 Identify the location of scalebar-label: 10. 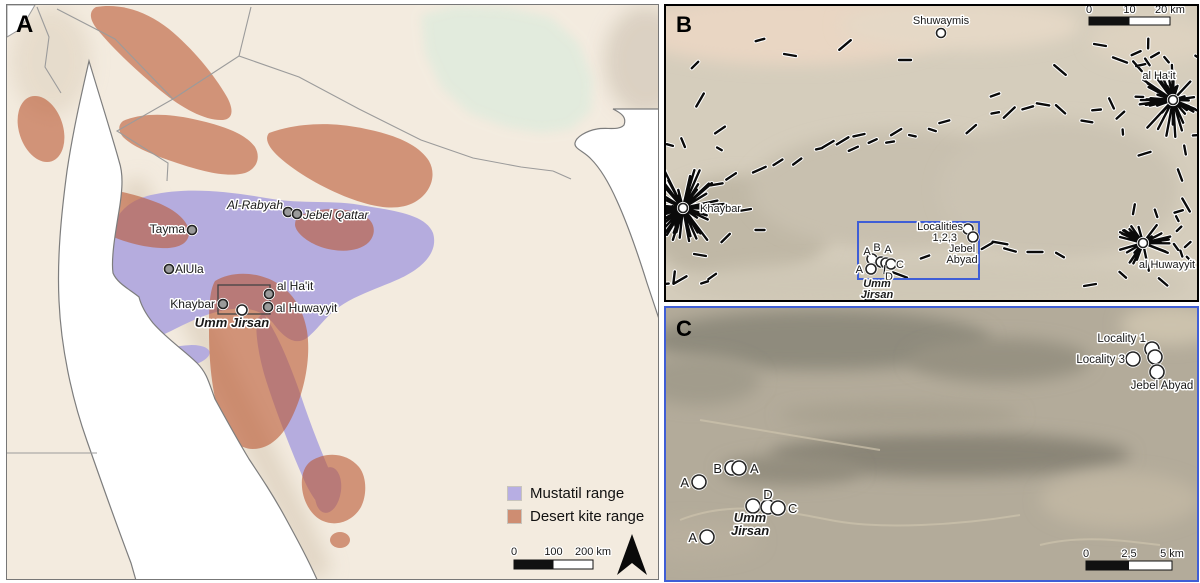
(1129, 11).